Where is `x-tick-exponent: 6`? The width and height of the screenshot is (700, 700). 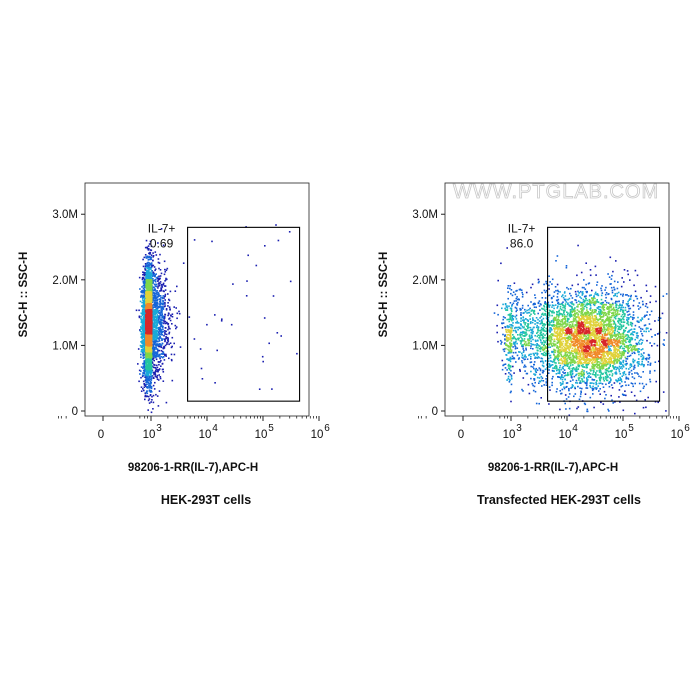 x-tick-exponent: 6 is located at coordinates (327, 428).